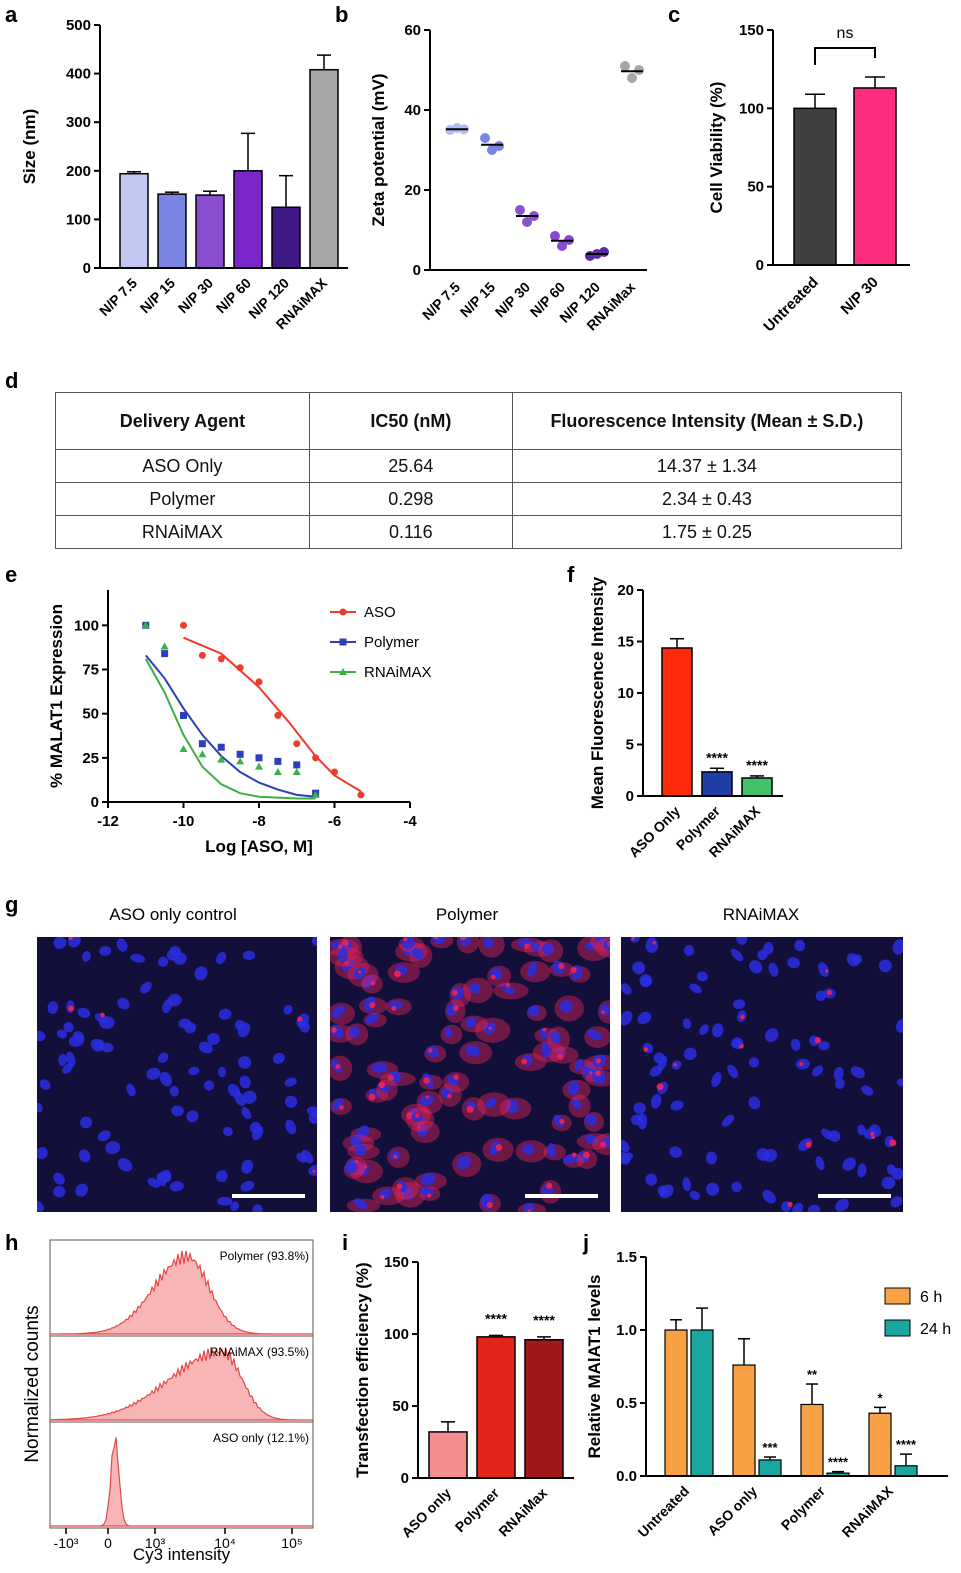  What do you see at coordinates (181, 1384) in the screenshot?
I see `histogram` at bounding box center [181, 1384].